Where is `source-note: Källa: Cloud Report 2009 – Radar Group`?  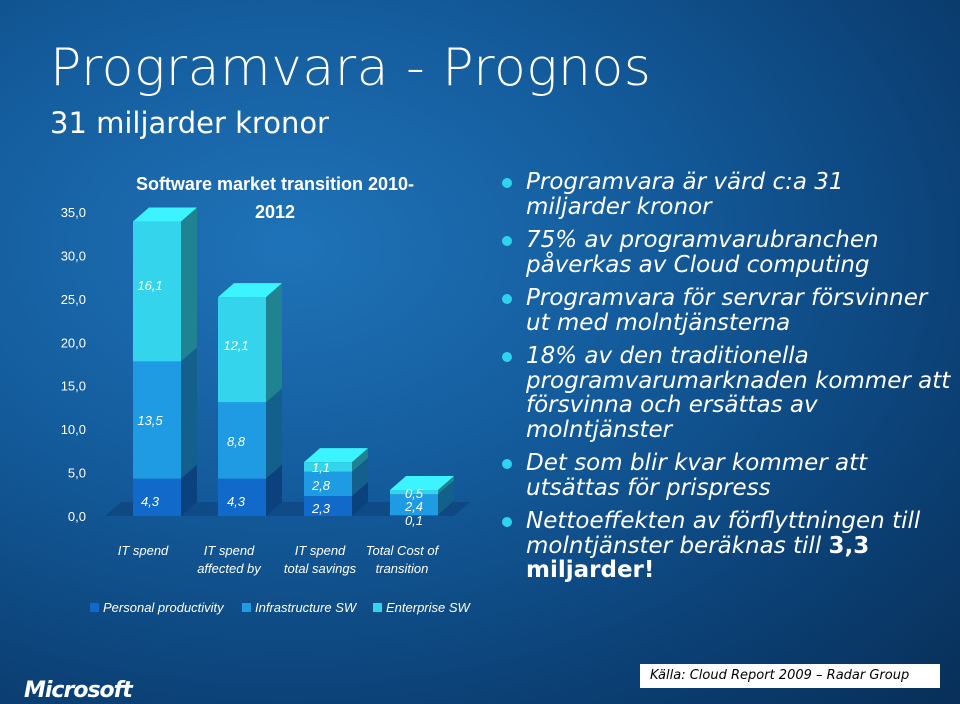
source-note: Källa: Cloud Report 2009 – Radar Group is located at coordinates (790, 676).